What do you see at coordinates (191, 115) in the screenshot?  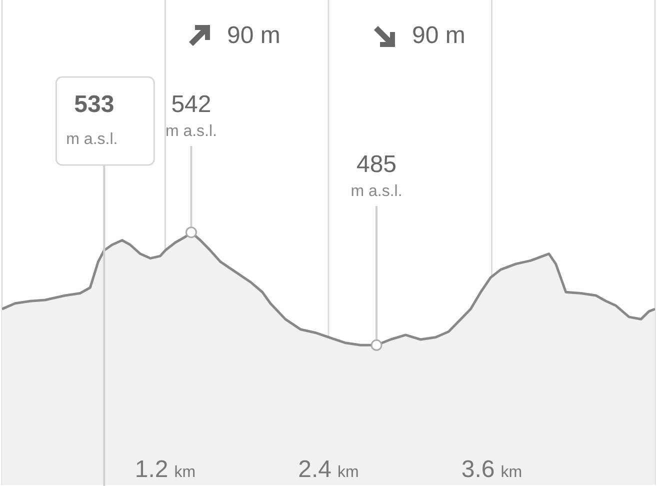 I see `annotation: 542 m a.s.l.` at bounding box center [191, 115].